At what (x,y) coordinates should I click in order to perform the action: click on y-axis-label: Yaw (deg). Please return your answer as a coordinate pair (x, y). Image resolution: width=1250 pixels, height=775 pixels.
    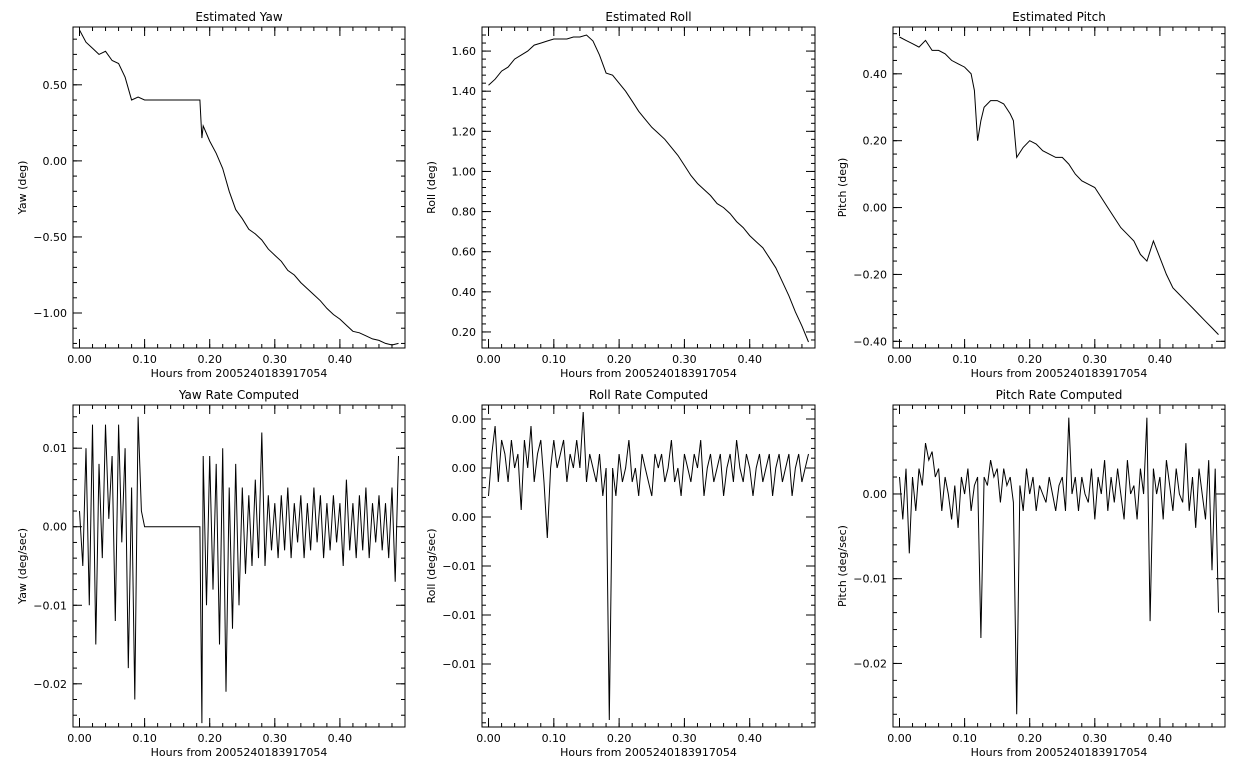
    Looking at the image, I should click on (22, 188).